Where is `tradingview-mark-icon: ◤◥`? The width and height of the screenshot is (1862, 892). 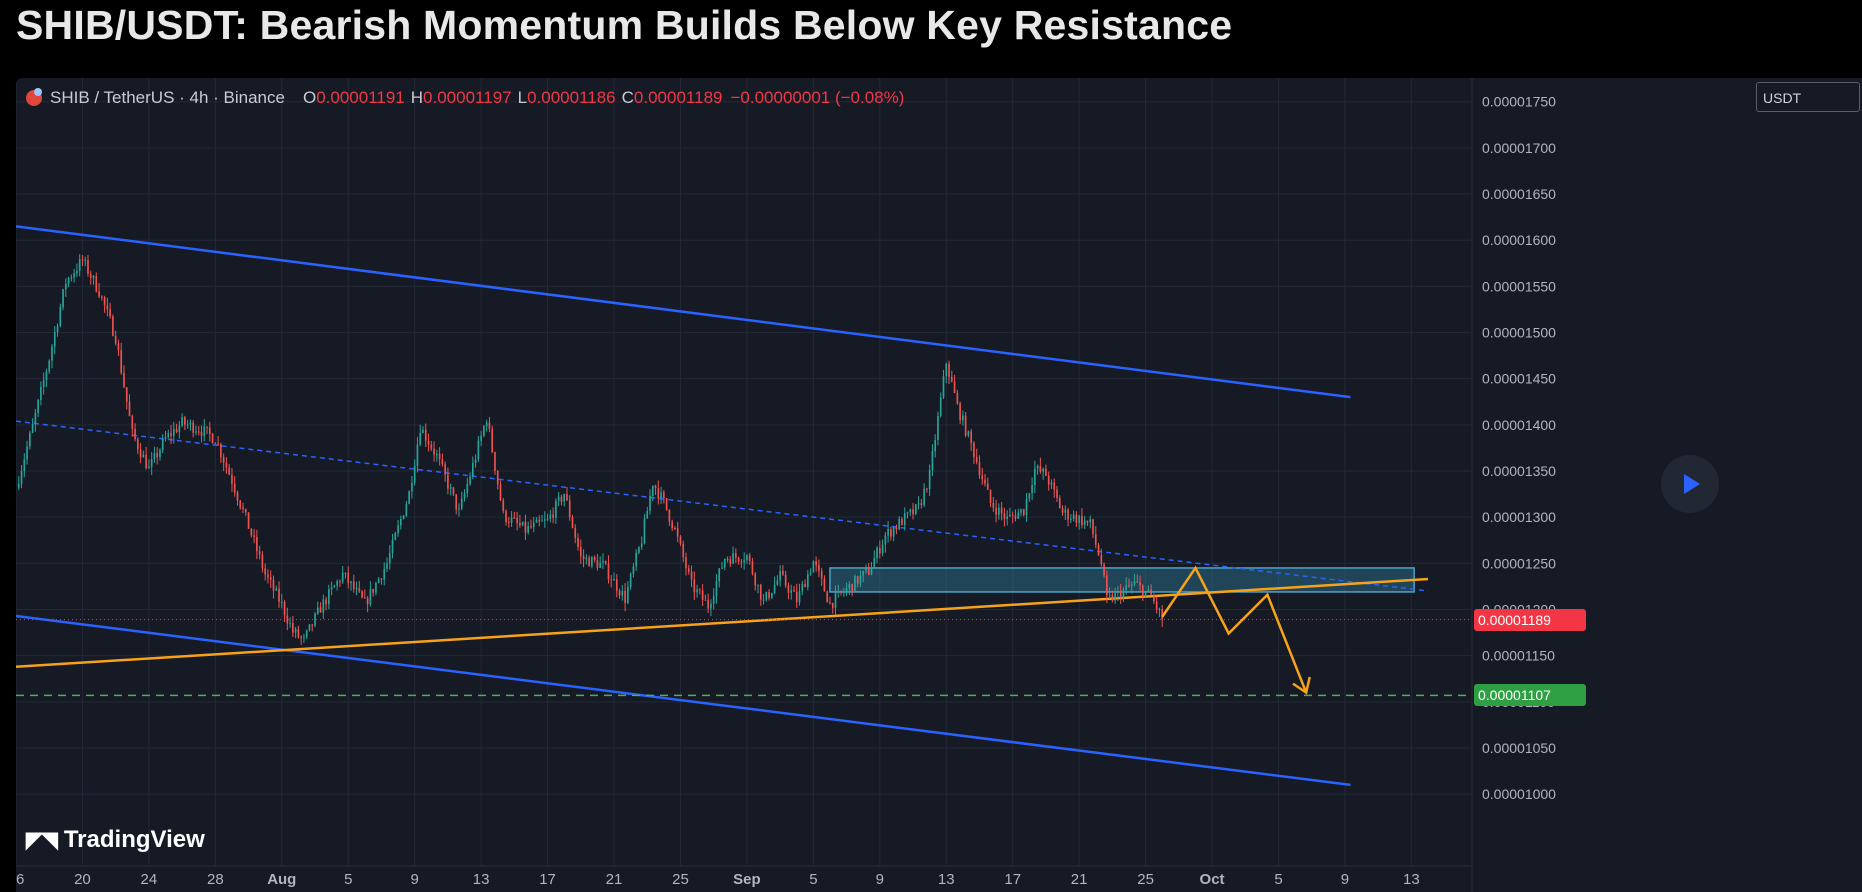 tradingview-mark-icon: ◤◥ is located at coordinates (42, 839).